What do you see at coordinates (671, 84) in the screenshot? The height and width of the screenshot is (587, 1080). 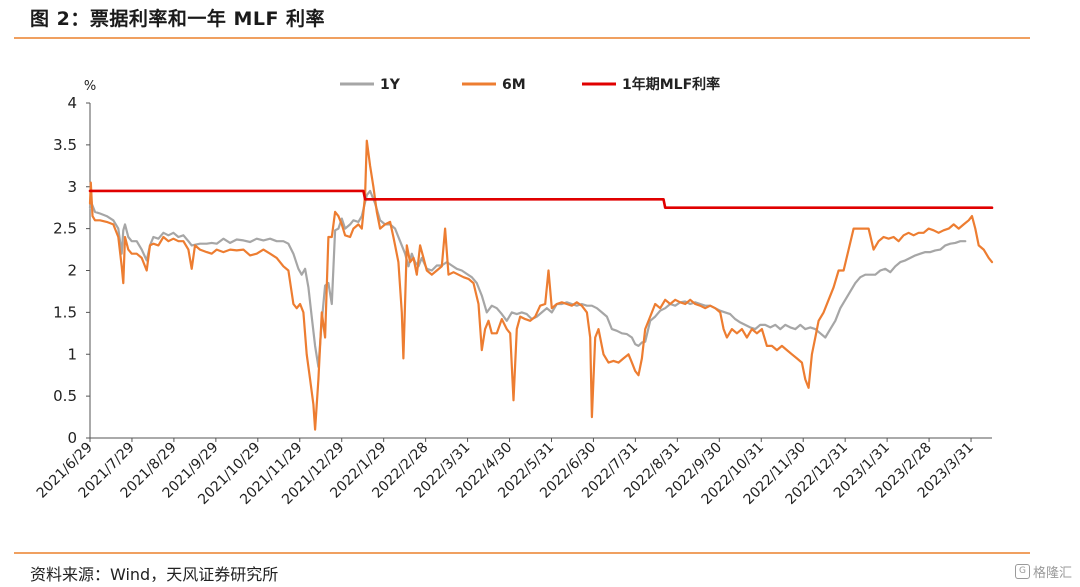 I see `legend-label: 1年期MLF利率` at bounding box center [671, 84].